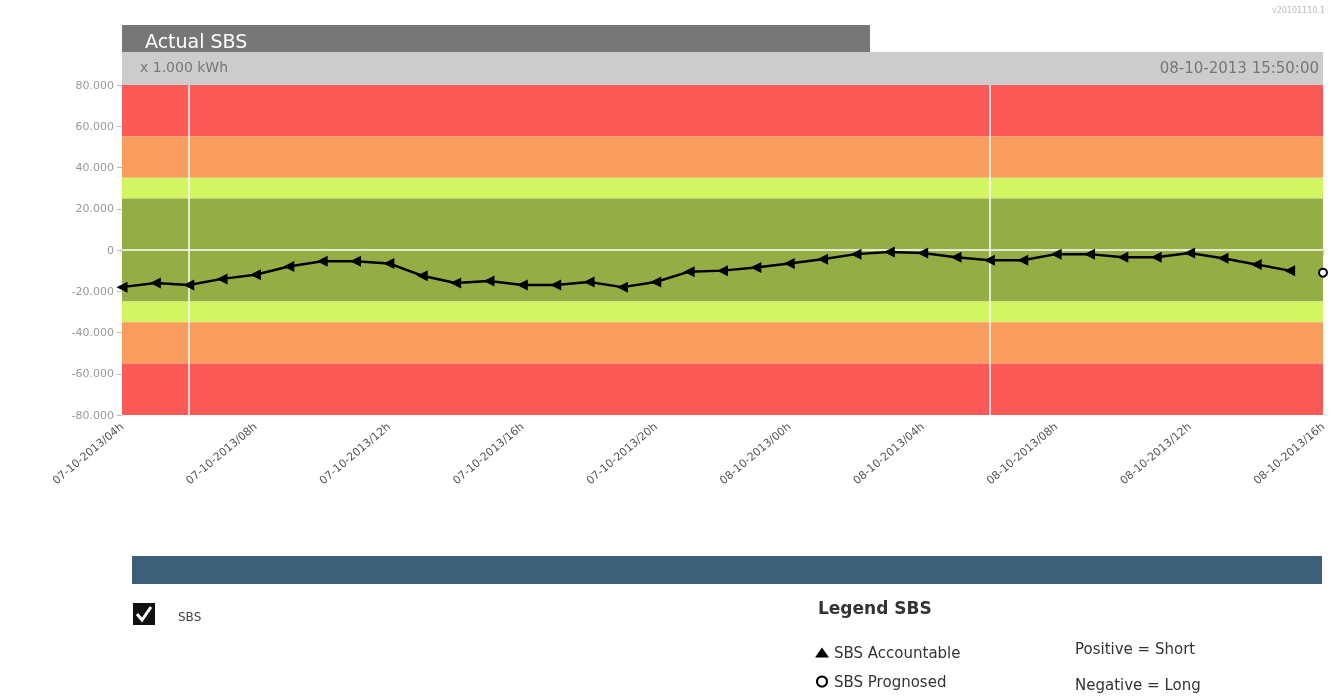  What do you see at coordinates (1135, 648) in the screenshot?
I see `text: Positive = Short` at bounding box center [1135, 648].